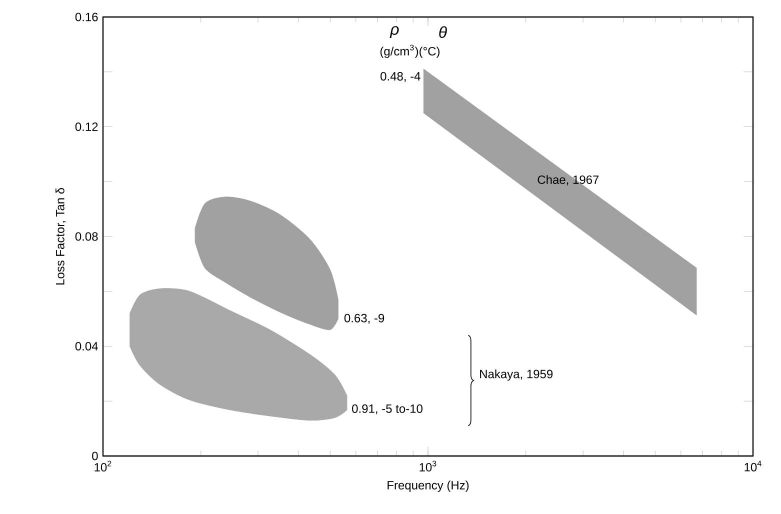  What do you see at coordinates (753, 466) in the screenshot?
I see `x-tick-label: 10$^{4}$` at bounding box center [753, 466].